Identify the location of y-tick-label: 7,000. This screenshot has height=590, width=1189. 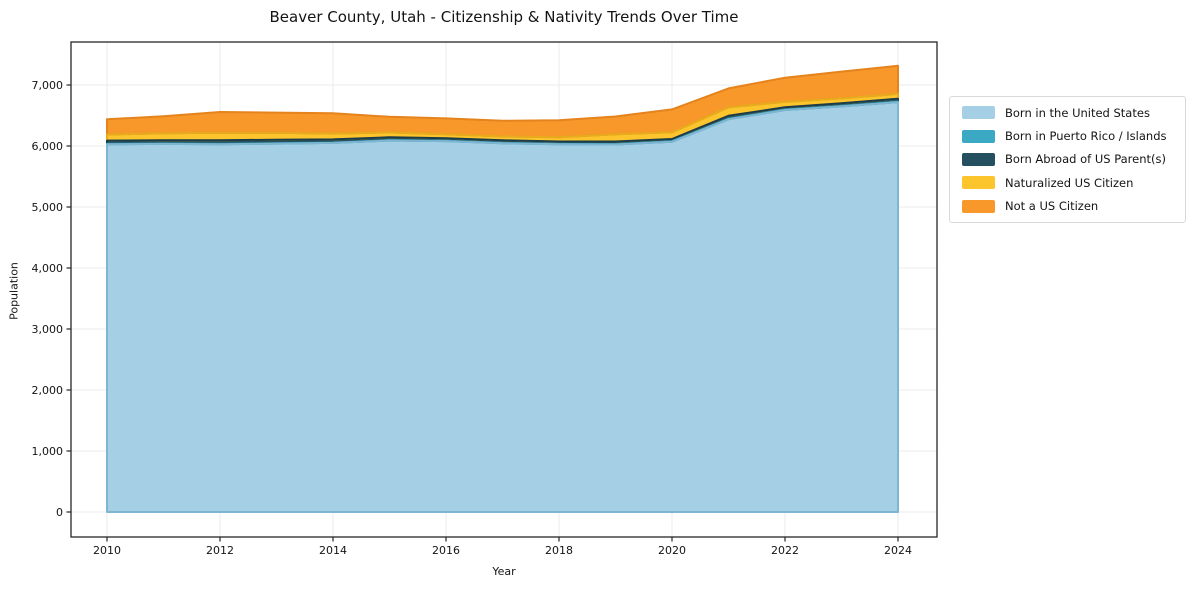
(48, 85).